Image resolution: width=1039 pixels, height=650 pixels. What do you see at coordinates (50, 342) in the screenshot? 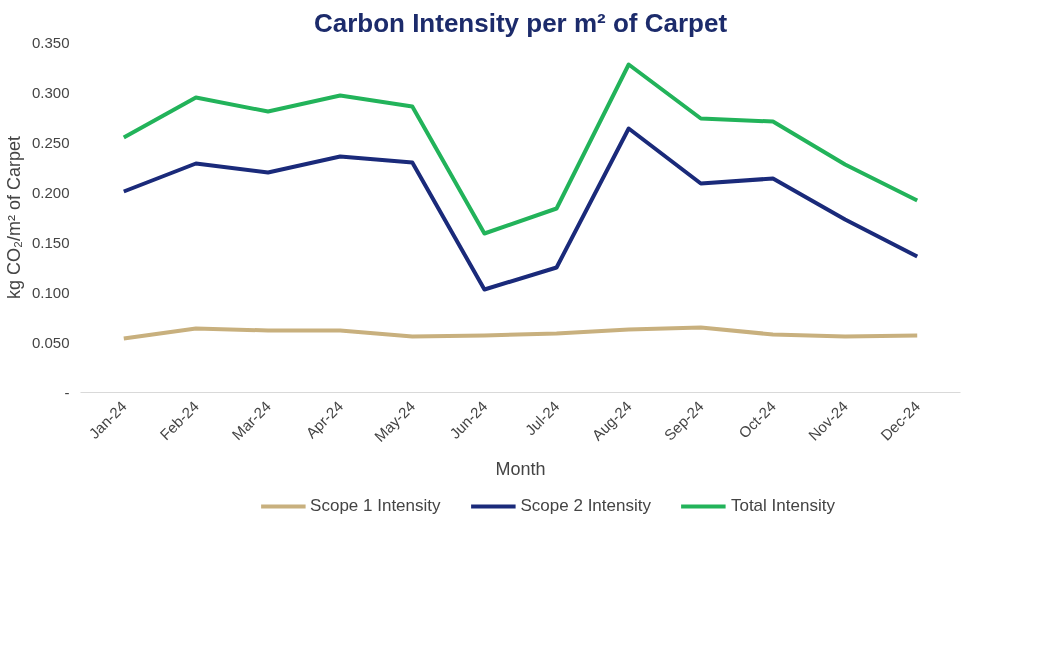
I see `y-tick-label: 0.050` at bounding box center [50, 342].